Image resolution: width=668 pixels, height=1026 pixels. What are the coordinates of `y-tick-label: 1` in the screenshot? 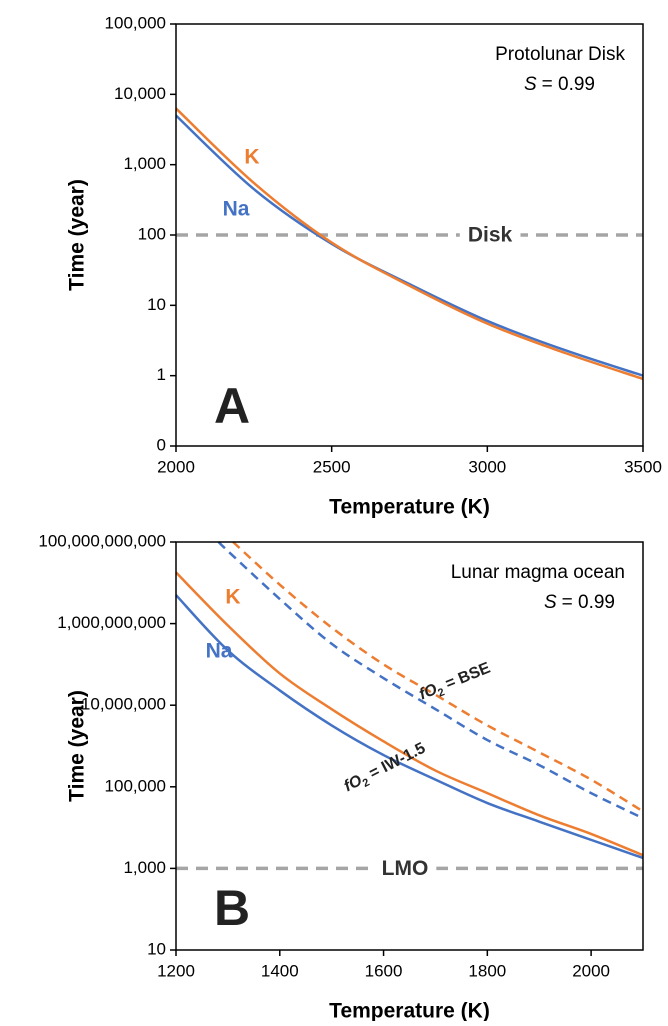 It's located at (161, 374).